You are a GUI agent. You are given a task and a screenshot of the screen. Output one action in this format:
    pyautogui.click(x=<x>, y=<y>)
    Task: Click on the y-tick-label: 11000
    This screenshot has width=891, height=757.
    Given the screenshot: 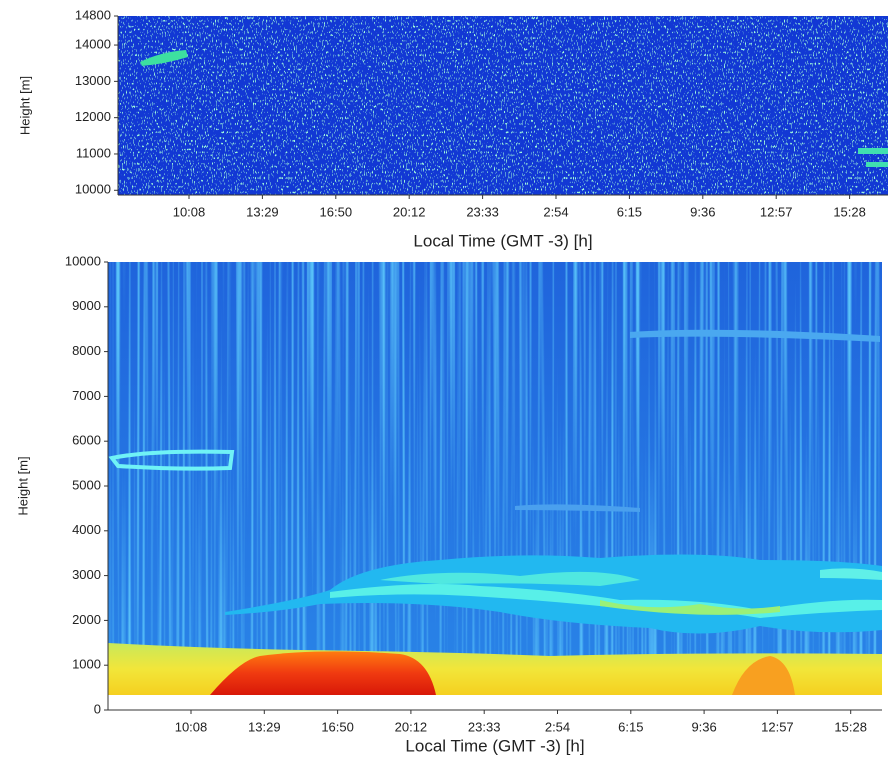 What is the action you would take?
    pyautogui.click(x=93, y=152)
    